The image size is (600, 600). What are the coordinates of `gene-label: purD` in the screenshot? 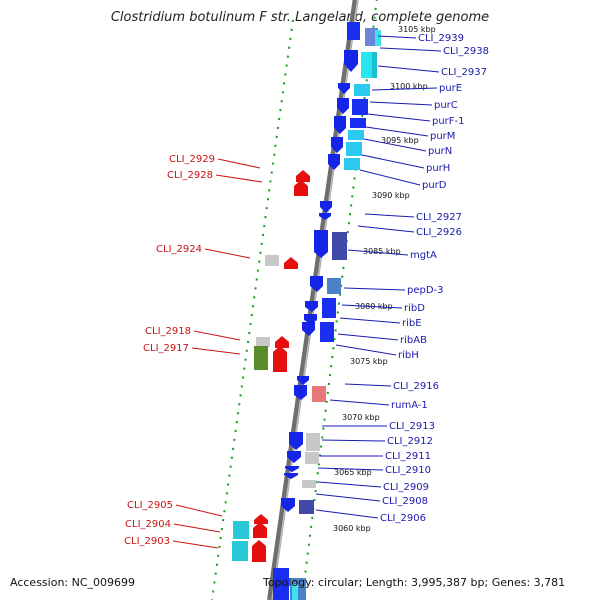 It's located at (434, 185).